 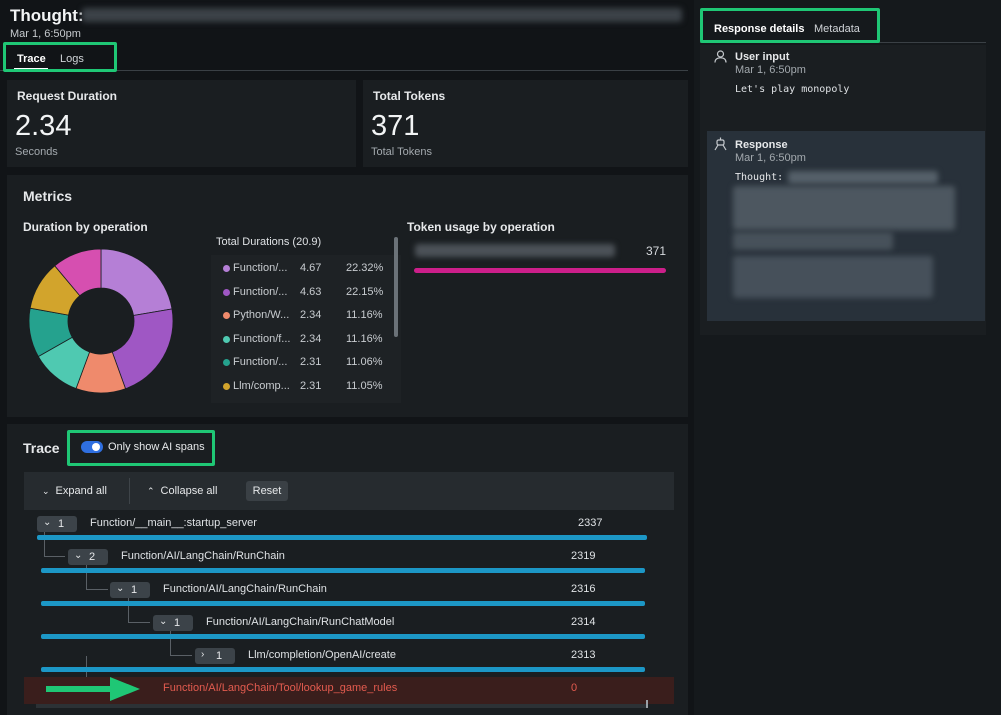 I want to click on highlight-toggle, so click(x=141, y=448).